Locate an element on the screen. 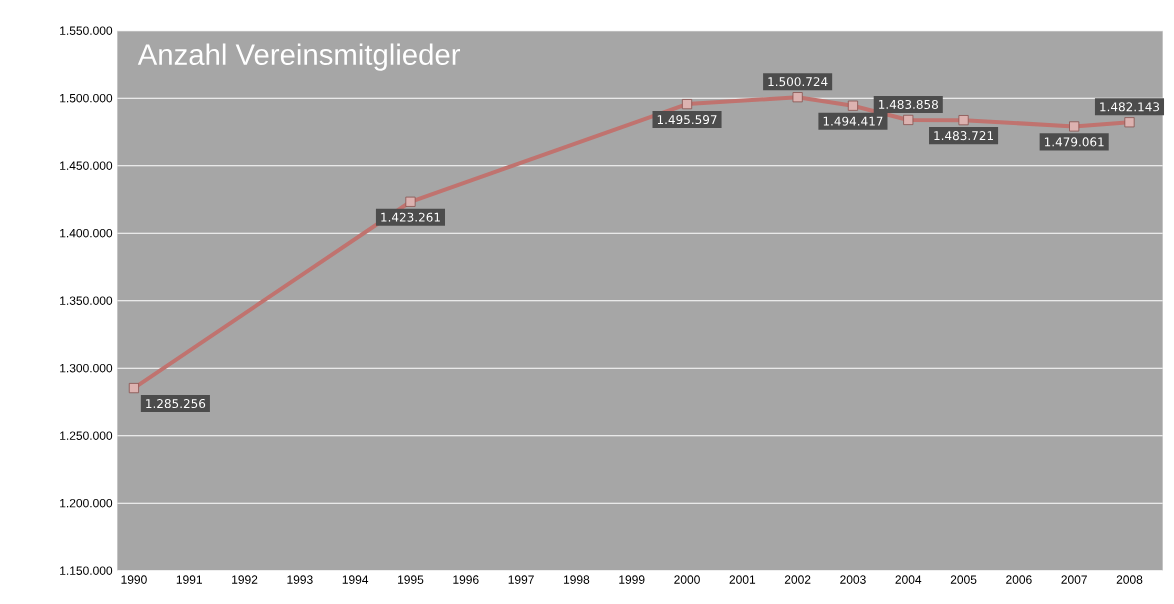 Image resolution: width=1174 pixels, height=604 pixels. x-tick-label: 1993 is located at coordinates (300, 579).